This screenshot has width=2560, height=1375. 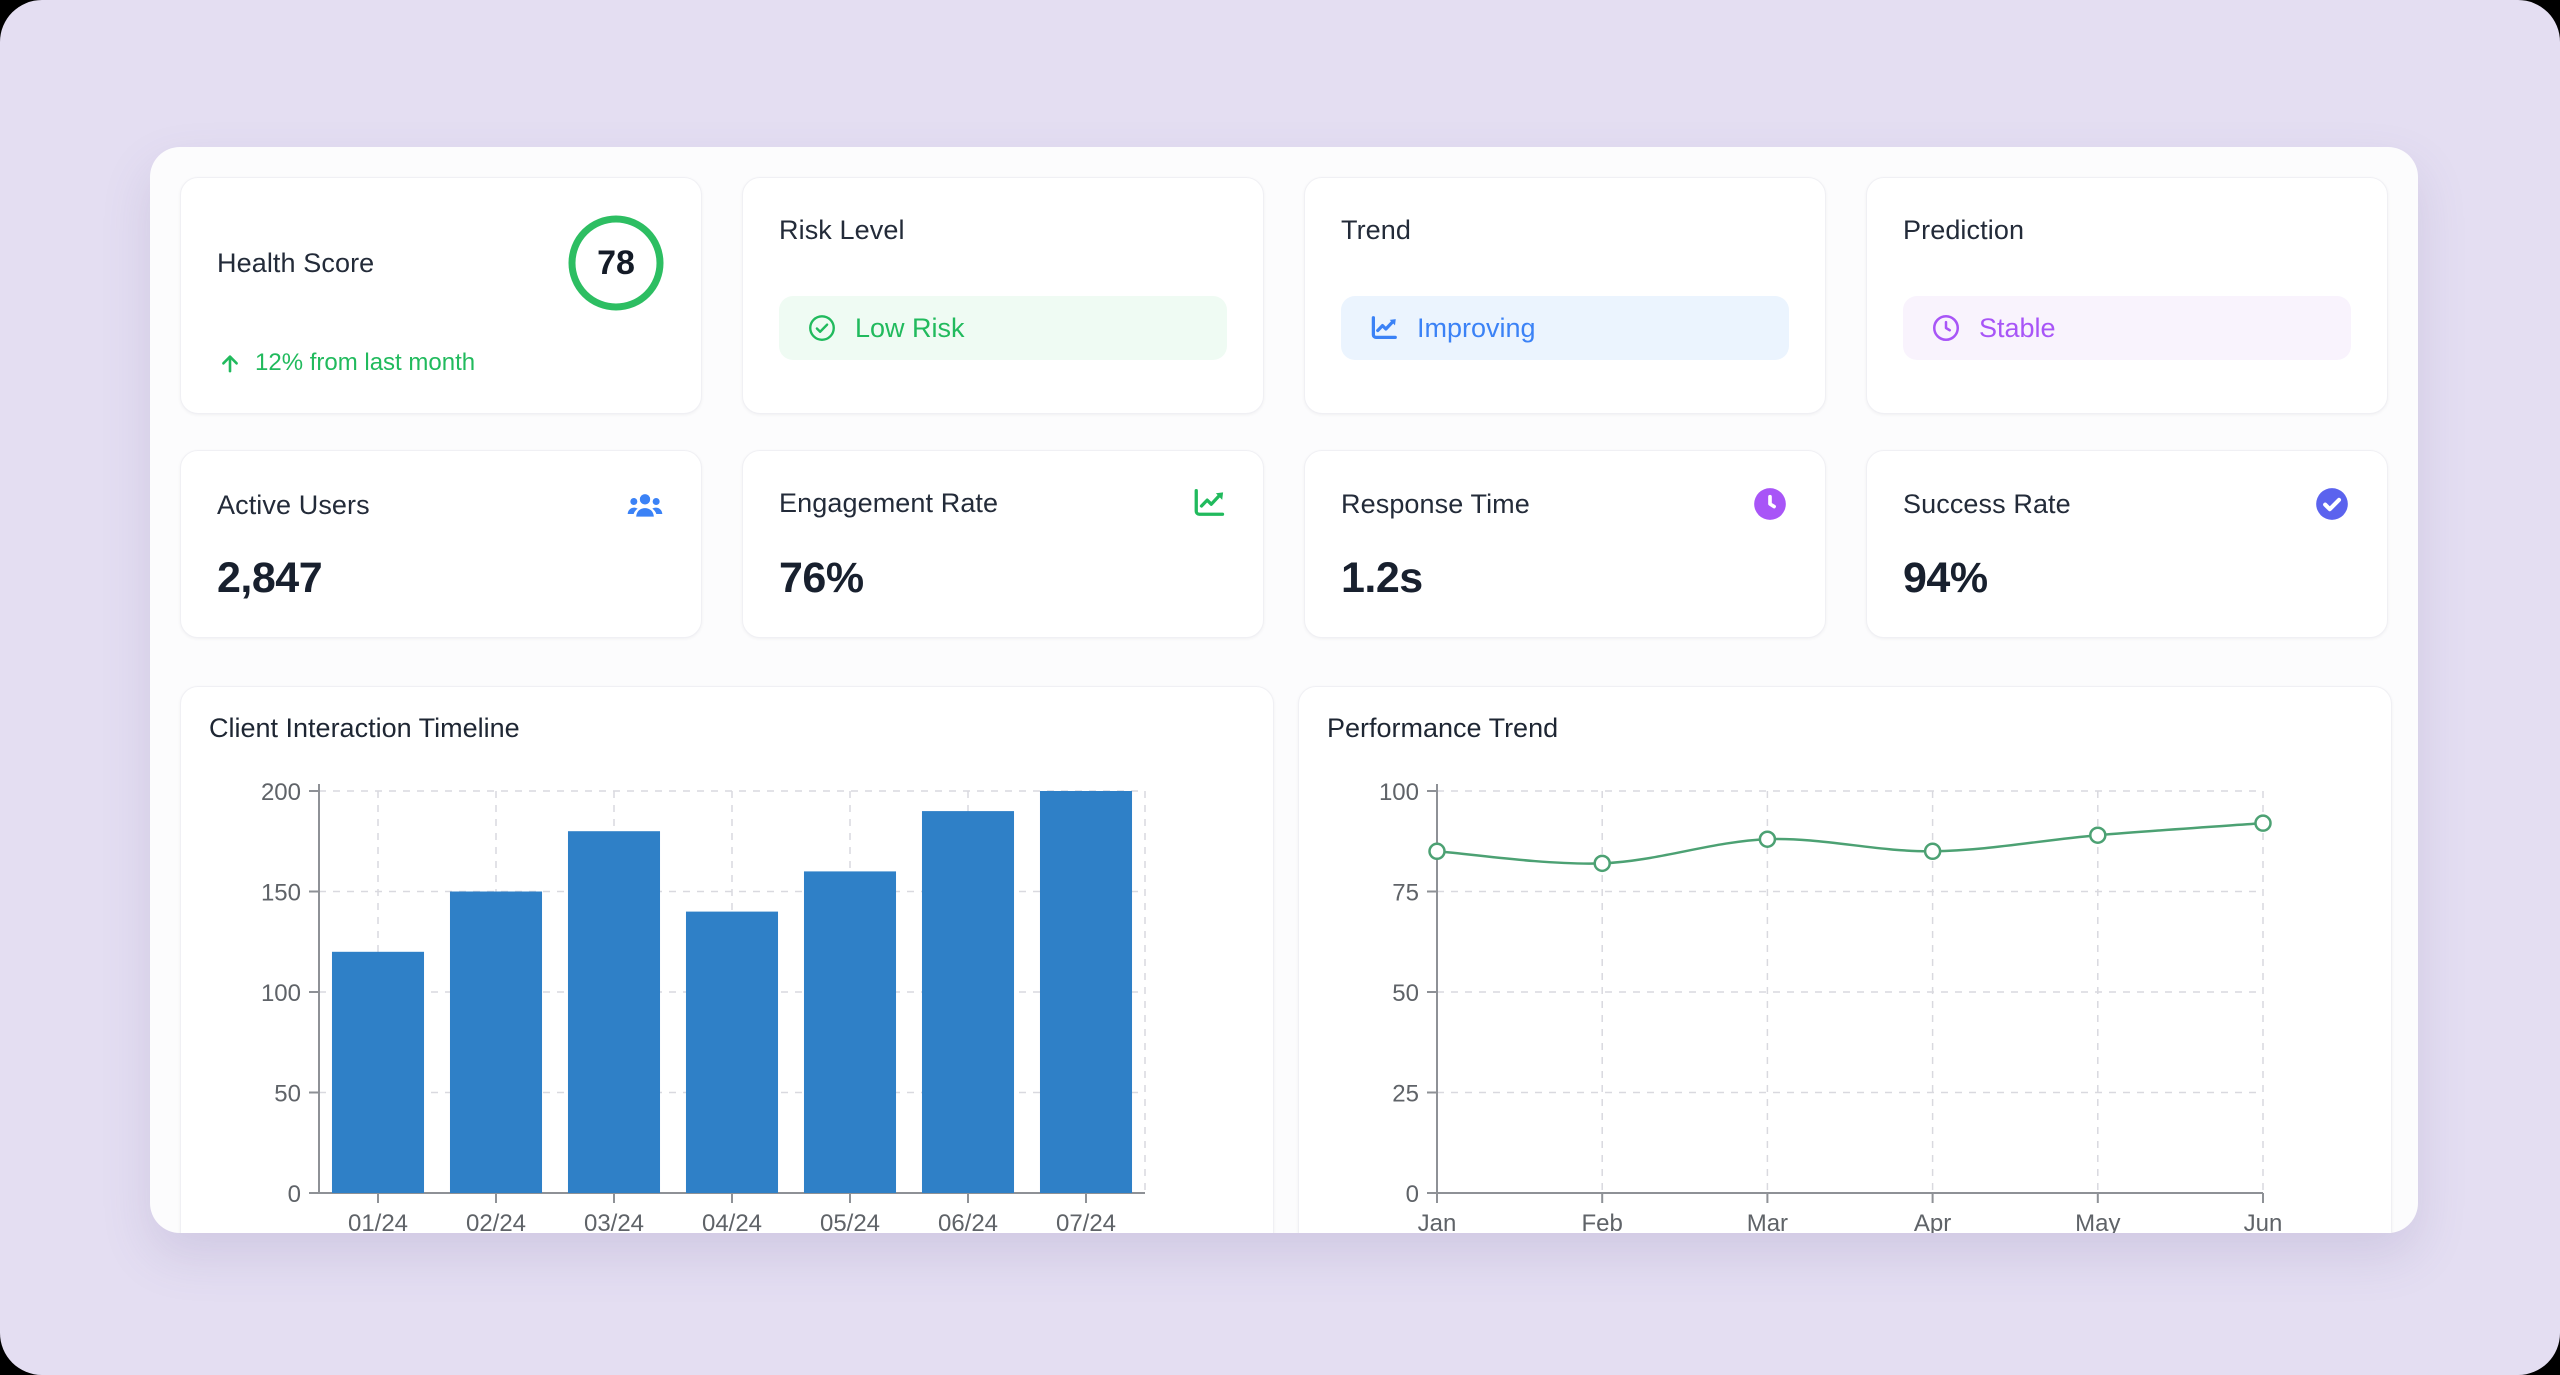 I want to click on chart-title: Performance Trend, so click(x=1443, y=728).